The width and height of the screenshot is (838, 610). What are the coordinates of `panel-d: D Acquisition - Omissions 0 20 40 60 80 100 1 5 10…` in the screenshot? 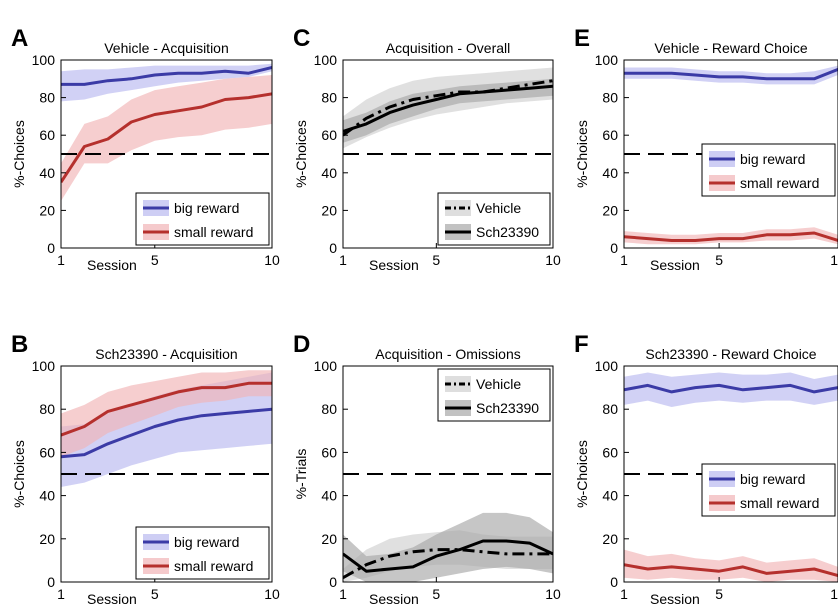 It's located at (427, 469).